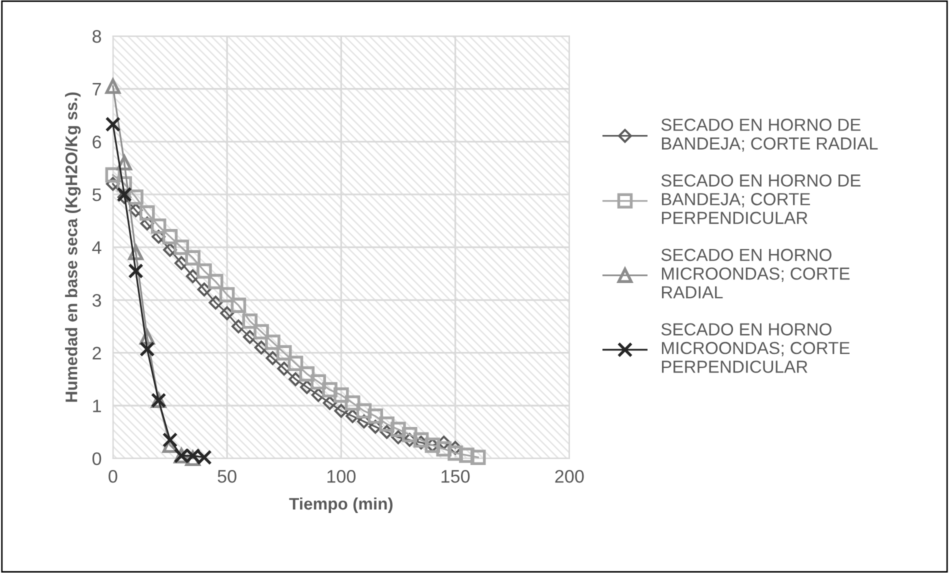  Describe the element at coordinates (97, 142) in the screenshot. I see `y-tick-label: 6` at that location.